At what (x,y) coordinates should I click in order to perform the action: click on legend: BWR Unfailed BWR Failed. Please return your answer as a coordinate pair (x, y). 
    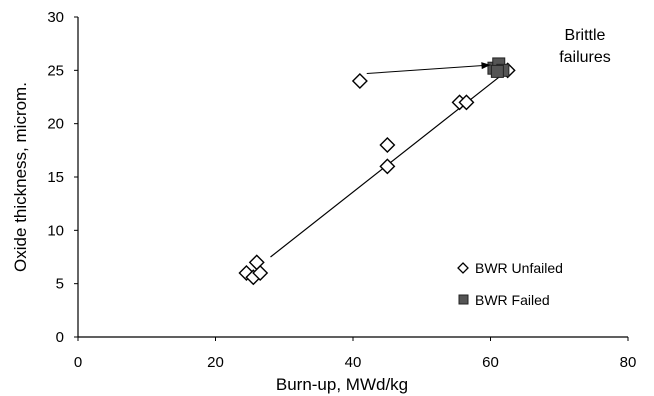
    Looking at the image, I should click on (510, 284).